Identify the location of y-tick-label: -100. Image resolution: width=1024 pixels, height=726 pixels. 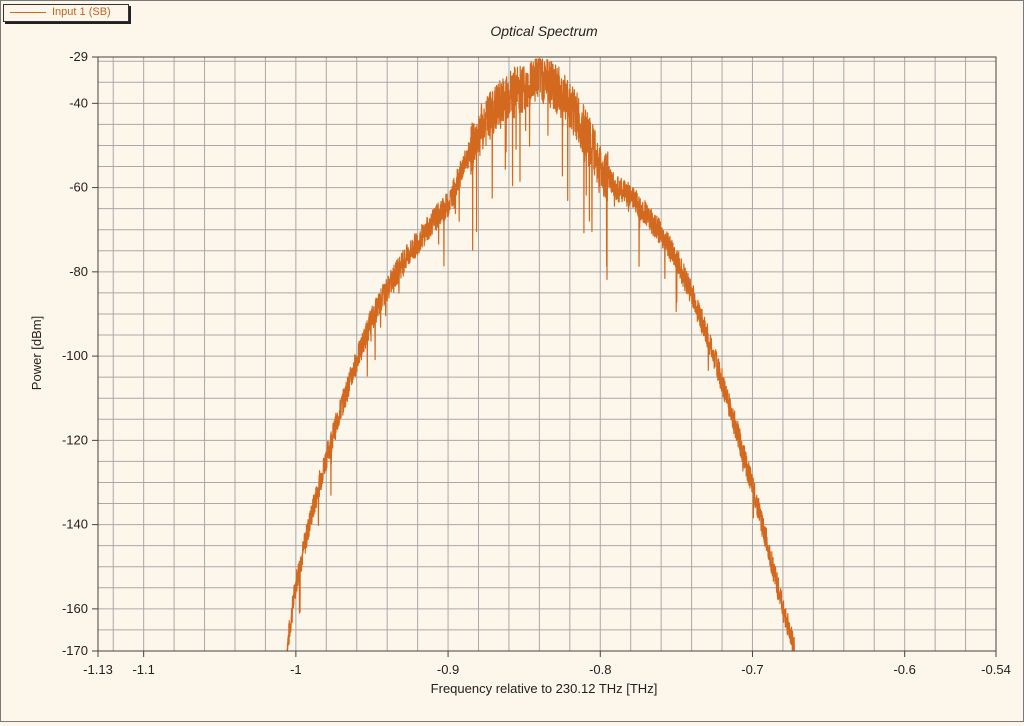
(75, 355).